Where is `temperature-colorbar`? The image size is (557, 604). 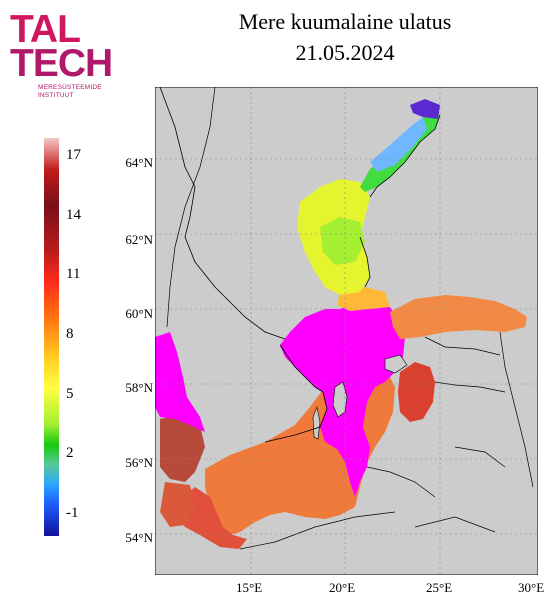
temperature-colorbar is located at coordinates (51, 337).